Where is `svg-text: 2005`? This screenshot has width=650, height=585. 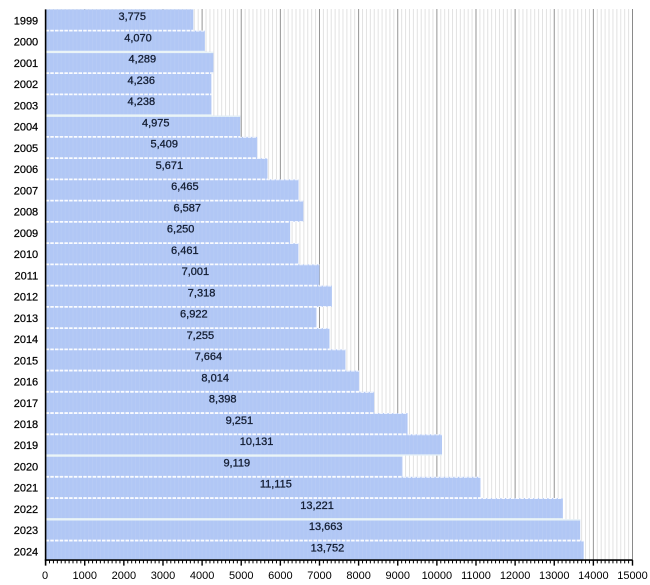 svg-text: 2005 is located at coordinates (26, 149).